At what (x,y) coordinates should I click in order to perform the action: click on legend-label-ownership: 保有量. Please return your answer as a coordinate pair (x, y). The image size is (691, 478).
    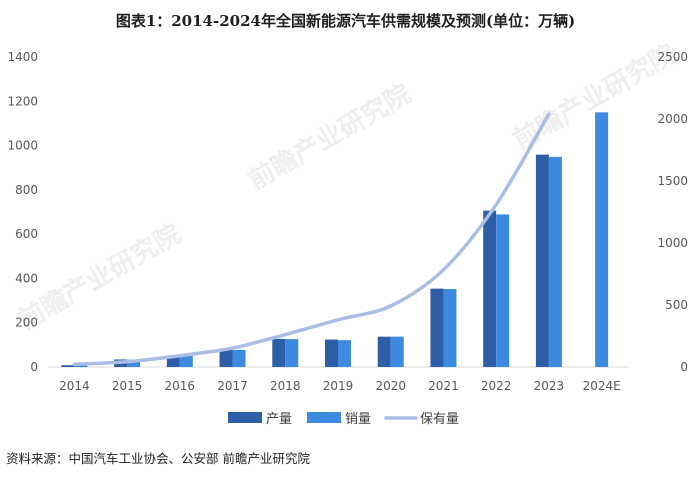
    Looking at the image, I should click on (439, 419).